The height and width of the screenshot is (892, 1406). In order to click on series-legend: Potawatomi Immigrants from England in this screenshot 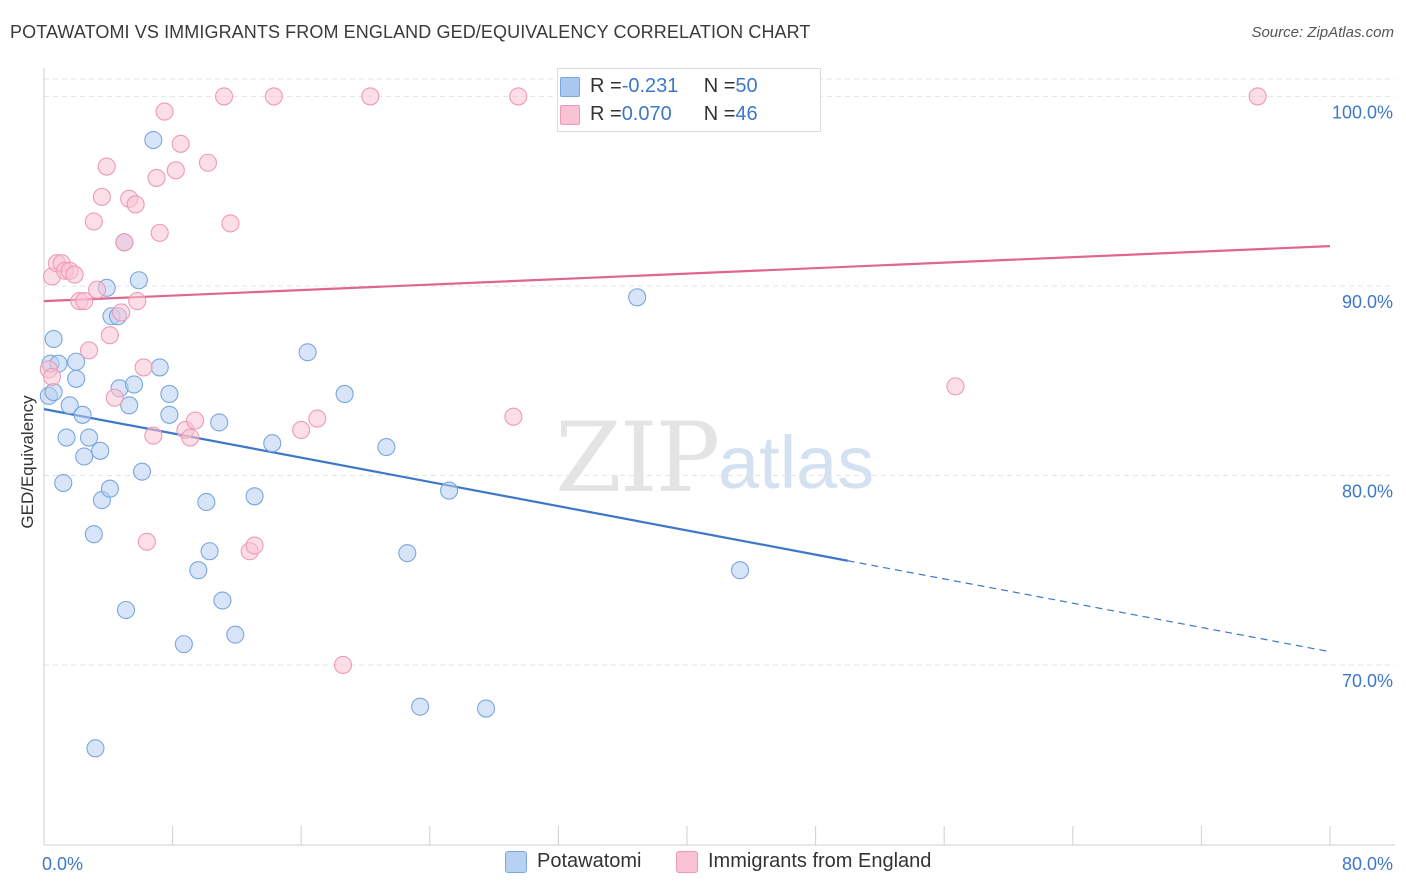, I will do `click(703, 864)`.